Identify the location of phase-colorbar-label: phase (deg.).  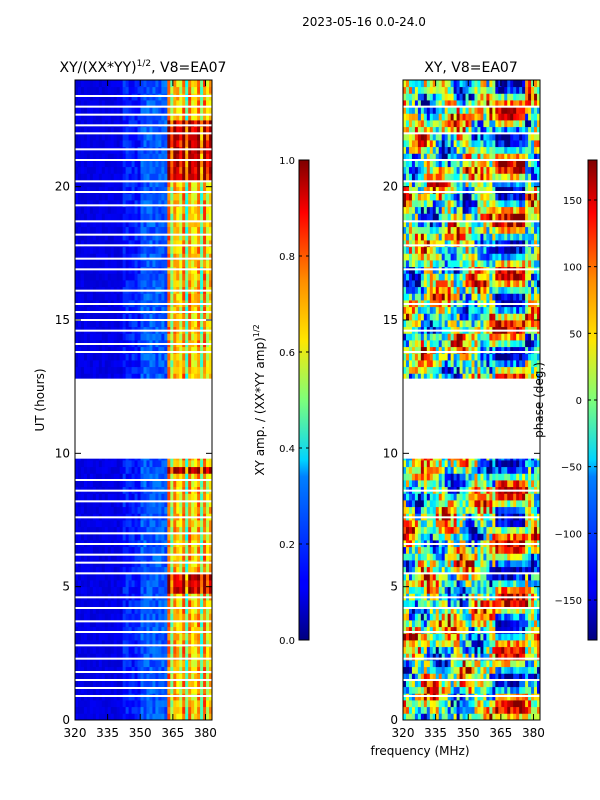
(539, 400).